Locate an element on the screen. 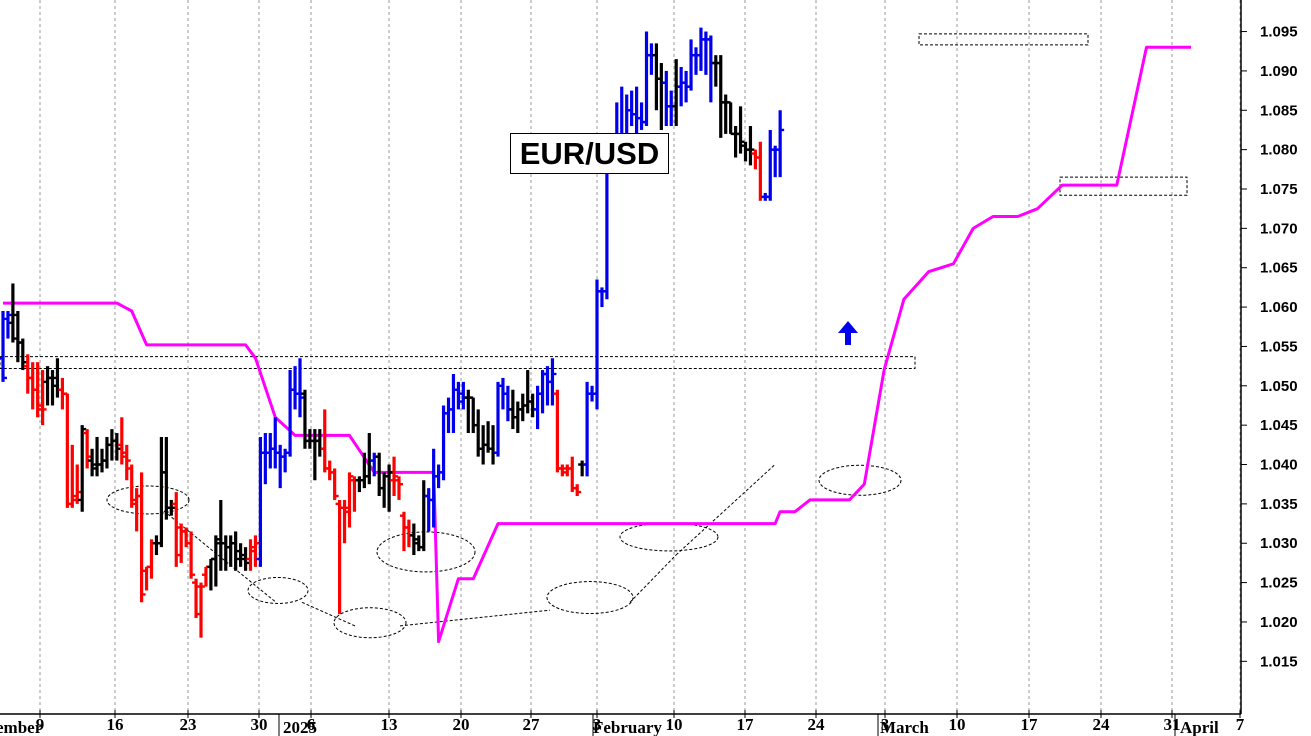  x-tick-label: 3 is located at coordinates (597, 724).